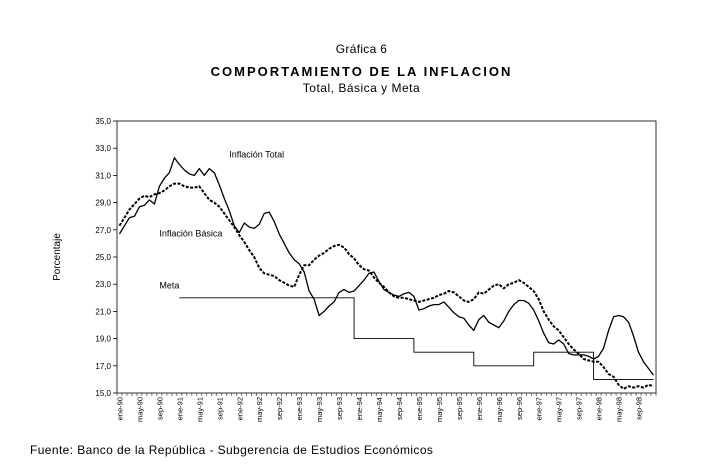 This screenshot has height=472, width=723. I want to click on y-tick-label: 31,0, so click(103, 175).